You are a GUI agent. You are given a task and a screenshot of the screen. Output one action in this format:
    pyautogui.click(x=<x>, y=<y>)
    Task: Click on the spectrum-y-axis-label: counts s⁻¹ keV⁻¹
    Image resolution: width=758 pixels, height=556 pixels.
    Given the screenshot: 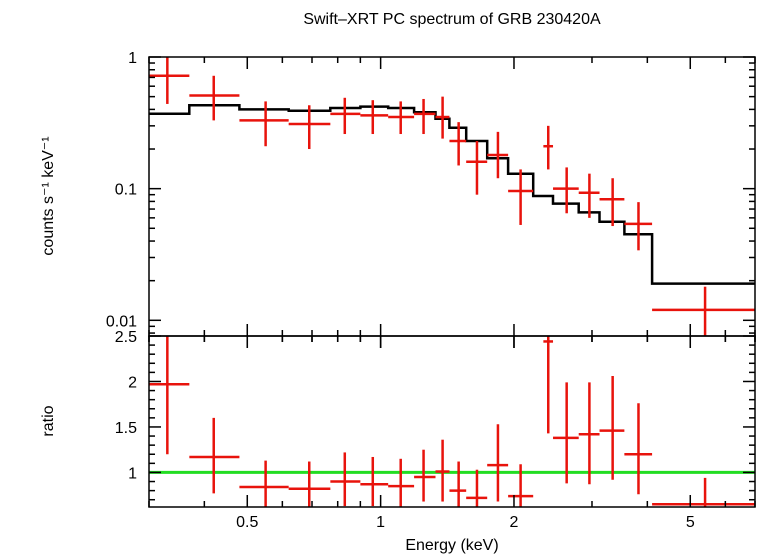 What is the action you would take?
    pyautogui.click(x=48, y=195)
    